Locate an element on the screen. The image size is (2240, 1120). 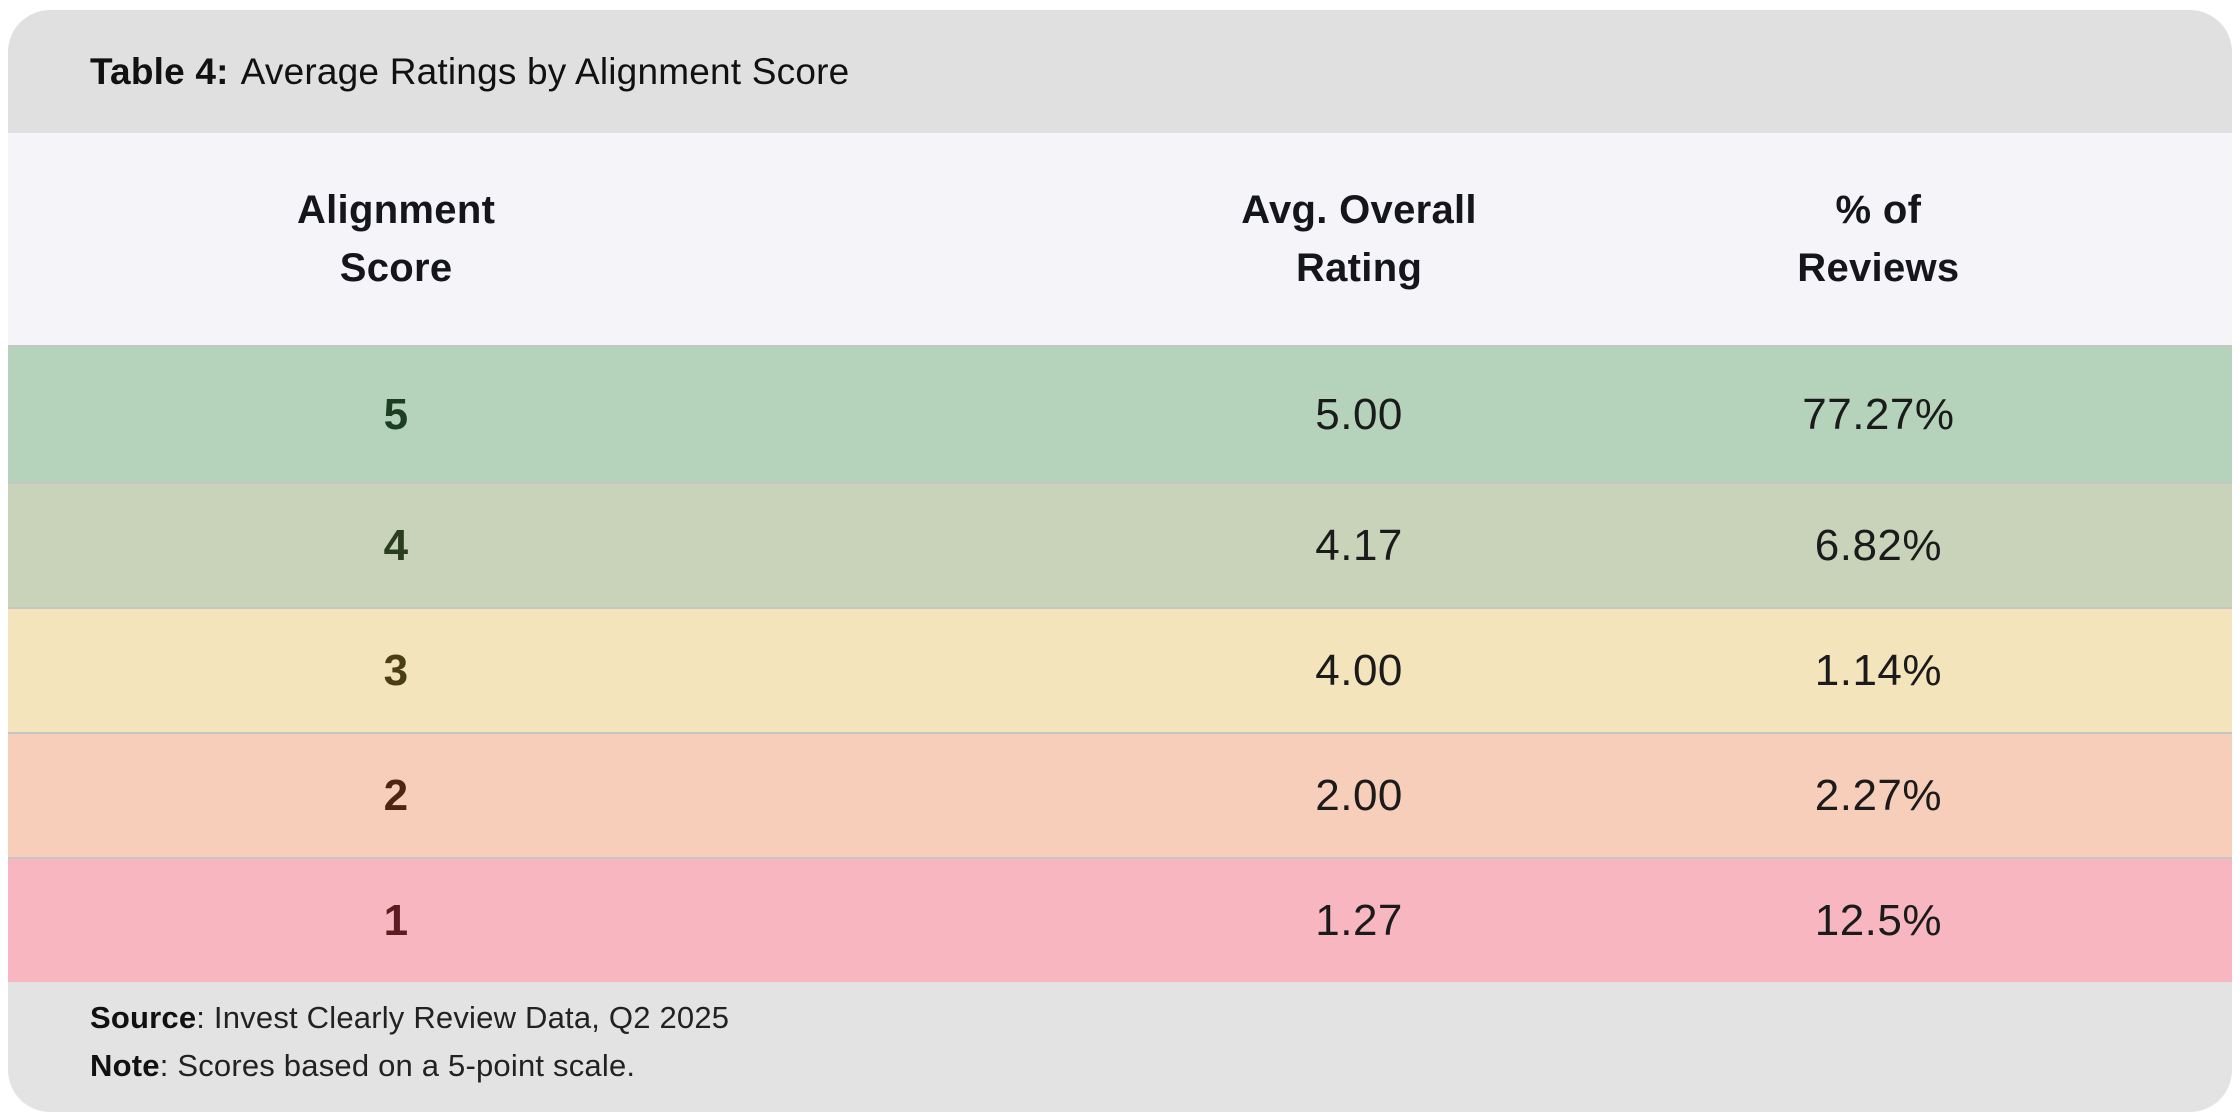
column-header-line: Avg. Overall is located at coordinates (1359, 210).